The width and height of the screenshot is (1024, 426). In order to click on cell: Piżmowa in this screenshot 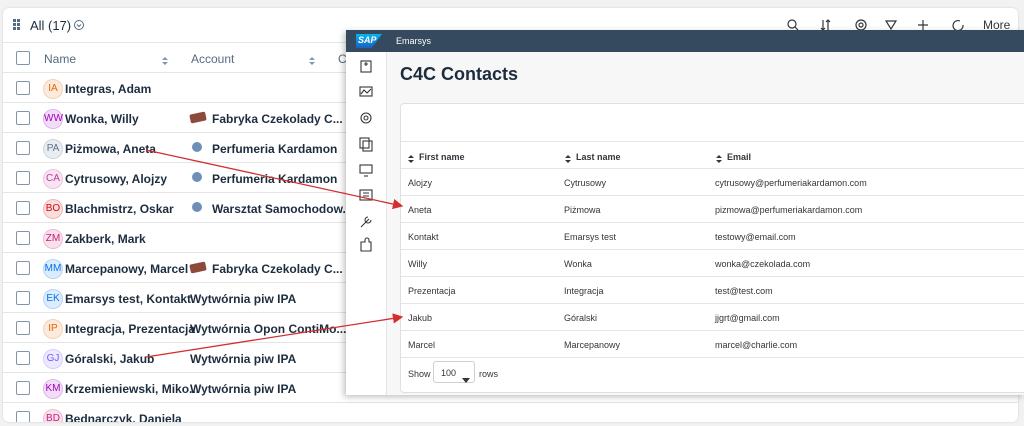, I will do `click(582, 210)`.